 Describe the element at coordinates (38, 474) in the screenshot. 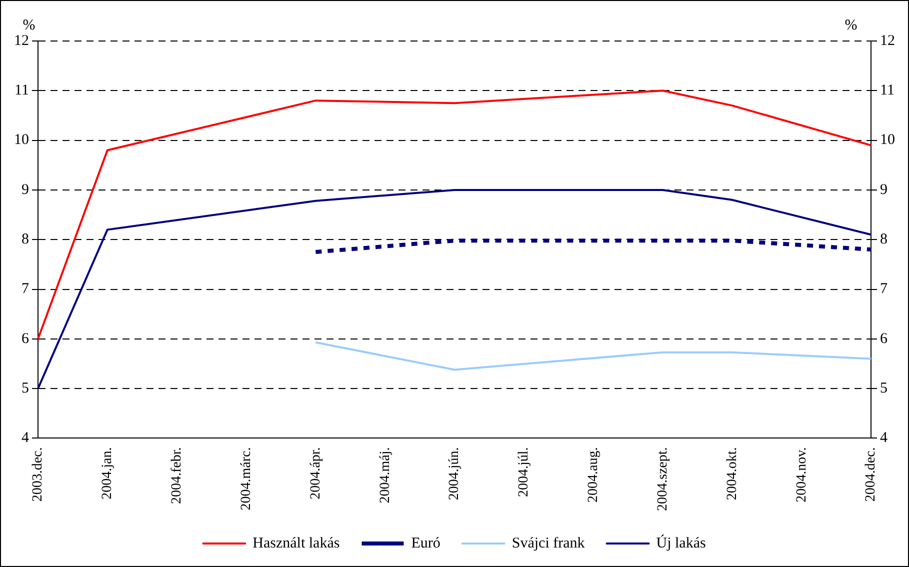

I see `x-tick-label: 2003.dec.` at that location.